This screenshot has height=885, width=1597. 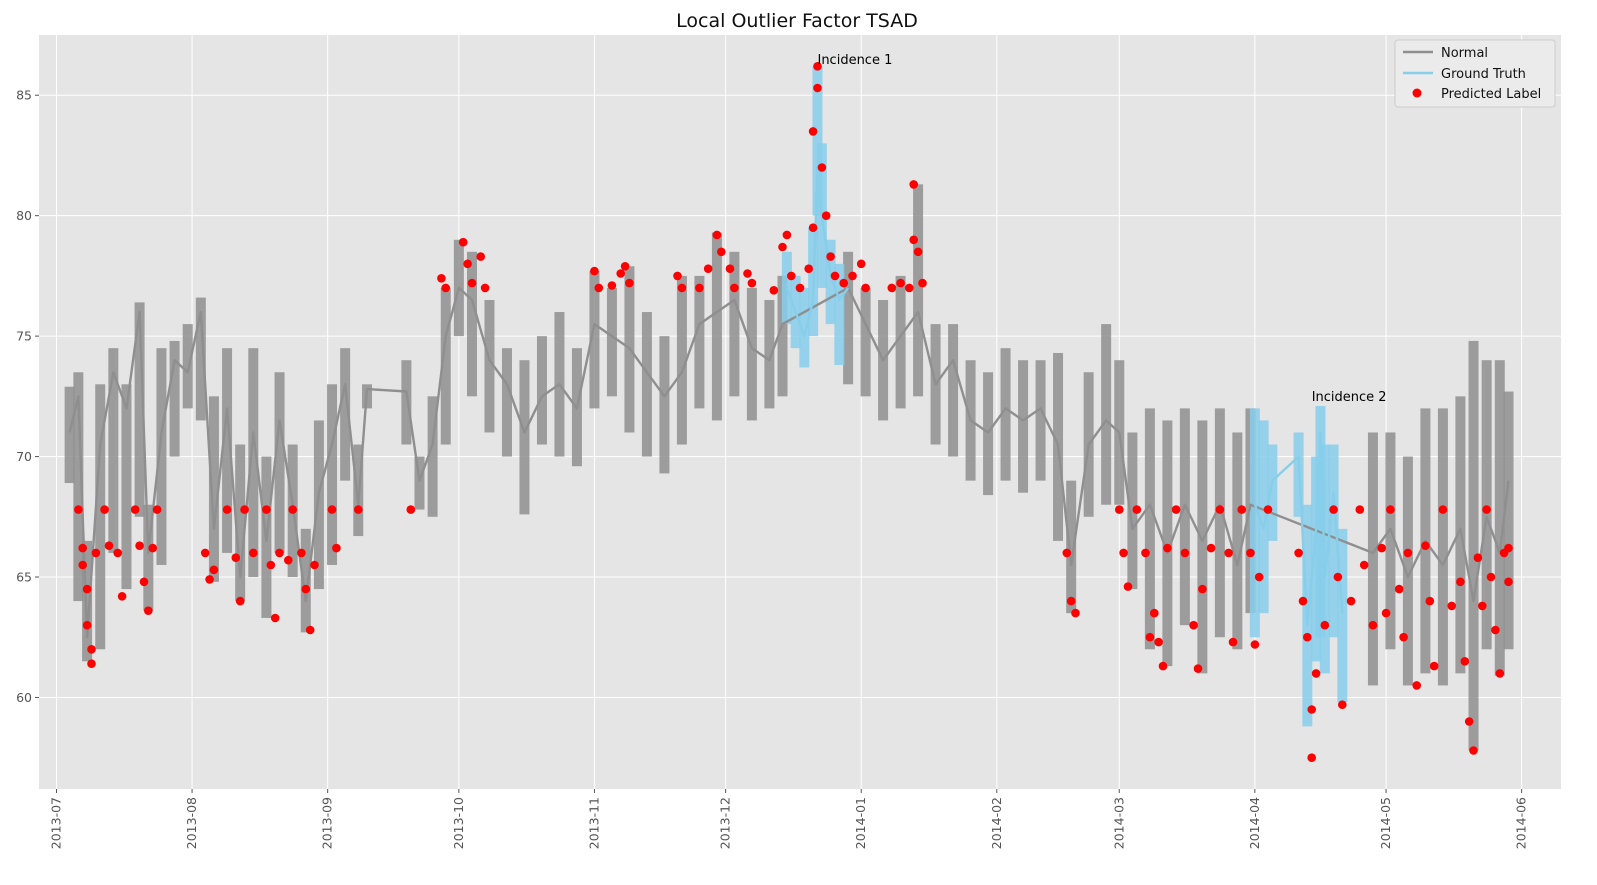 I want to click on series-line, so click(x=817, y=252).